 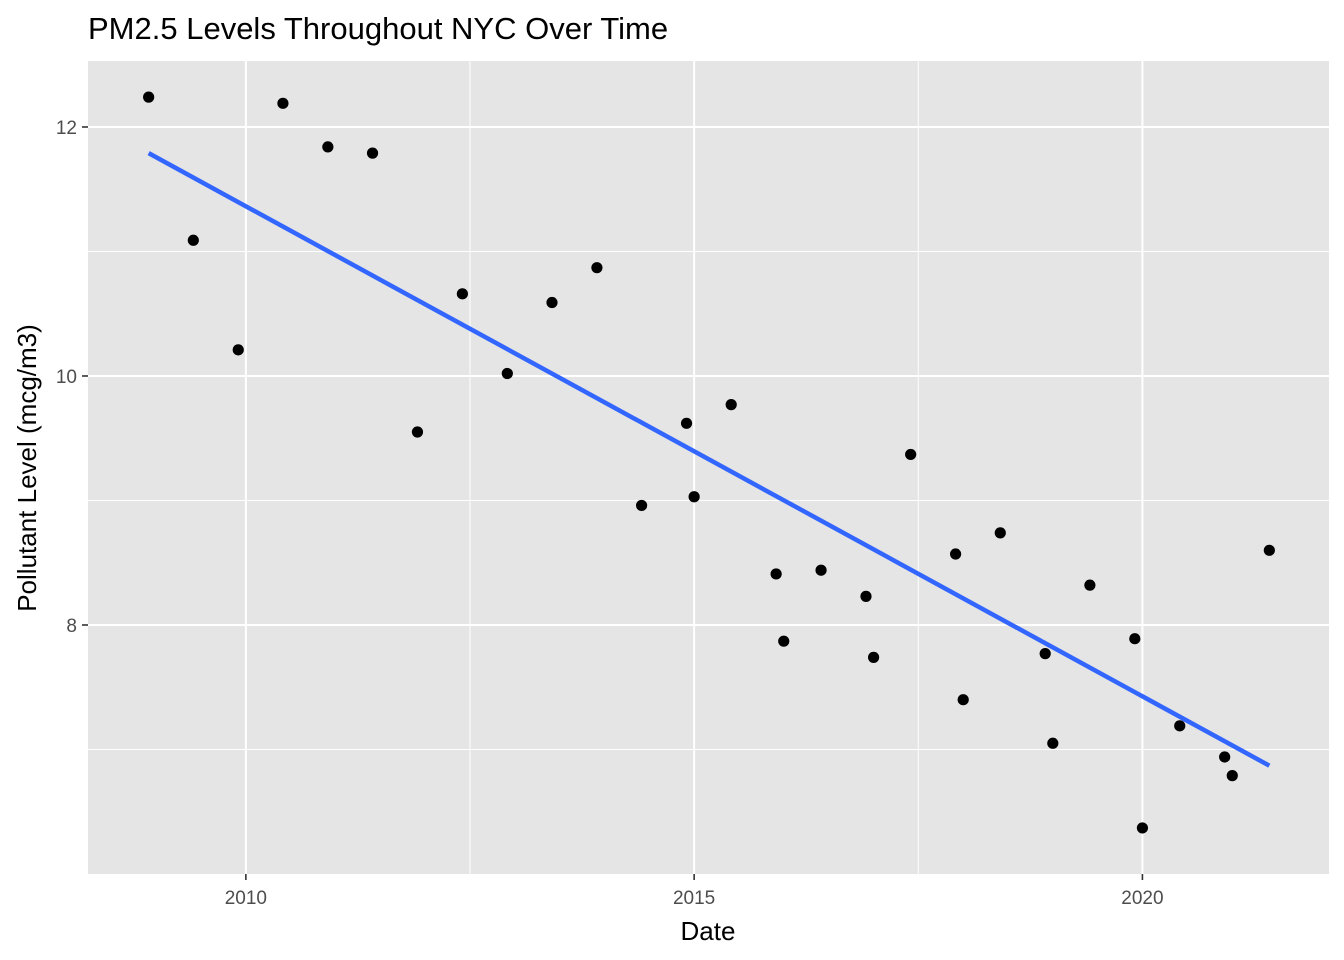 I want to click on x-axis-title: Date, so click(x=708, y=931).